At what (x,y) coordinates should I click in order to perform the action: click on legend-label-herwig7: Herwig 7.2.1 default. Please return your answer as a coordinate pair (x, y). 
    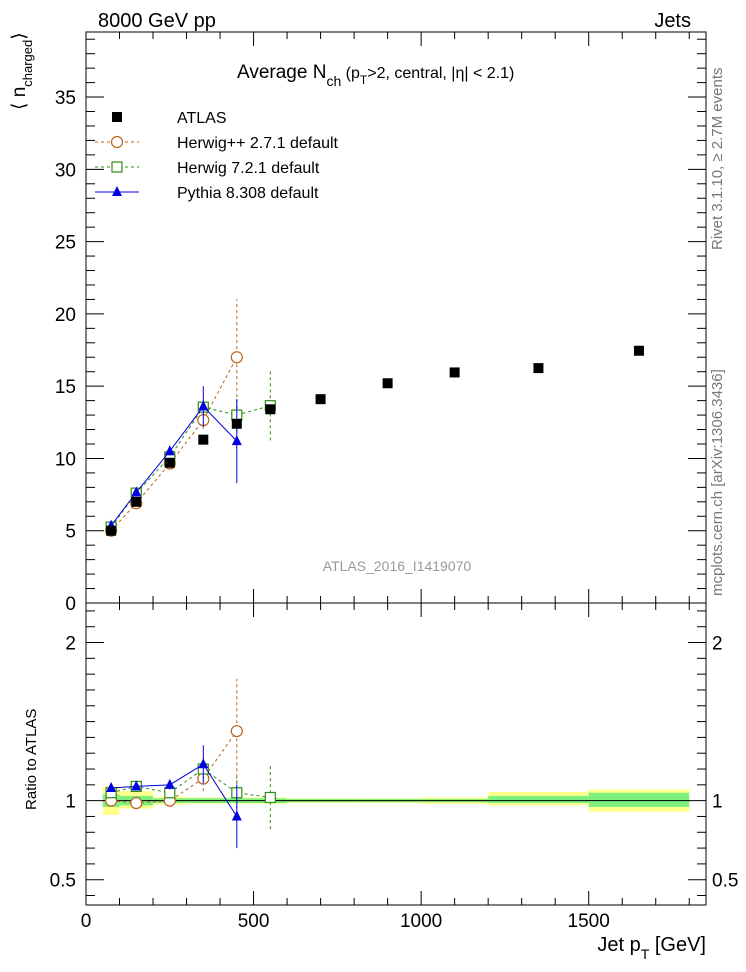
    Looking at the image, I should click on (248, 168).